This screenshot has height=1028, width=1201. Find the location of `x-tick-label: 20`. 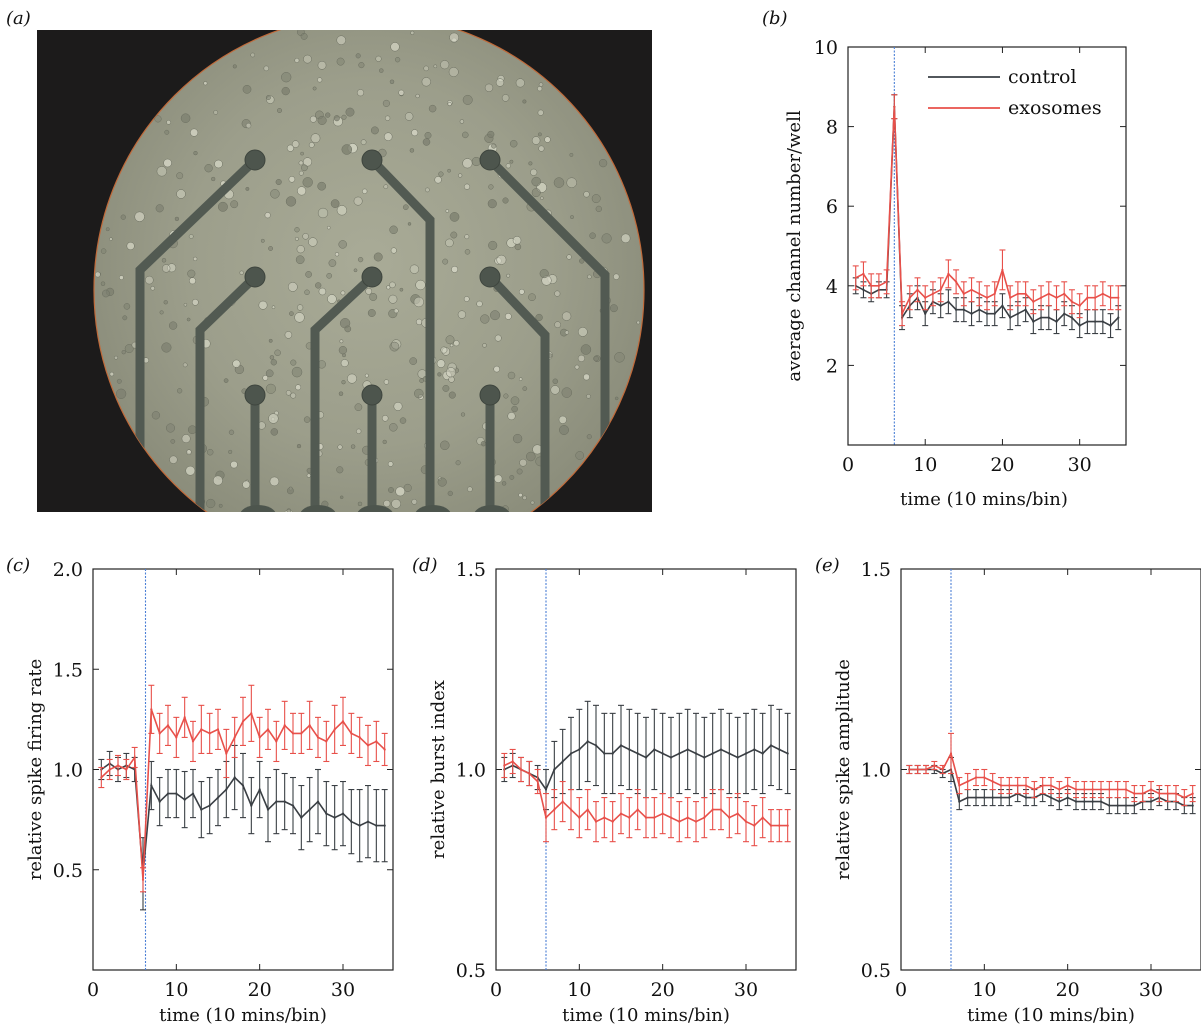

x-tick-label: 20 is located at coordinates (260, 990).